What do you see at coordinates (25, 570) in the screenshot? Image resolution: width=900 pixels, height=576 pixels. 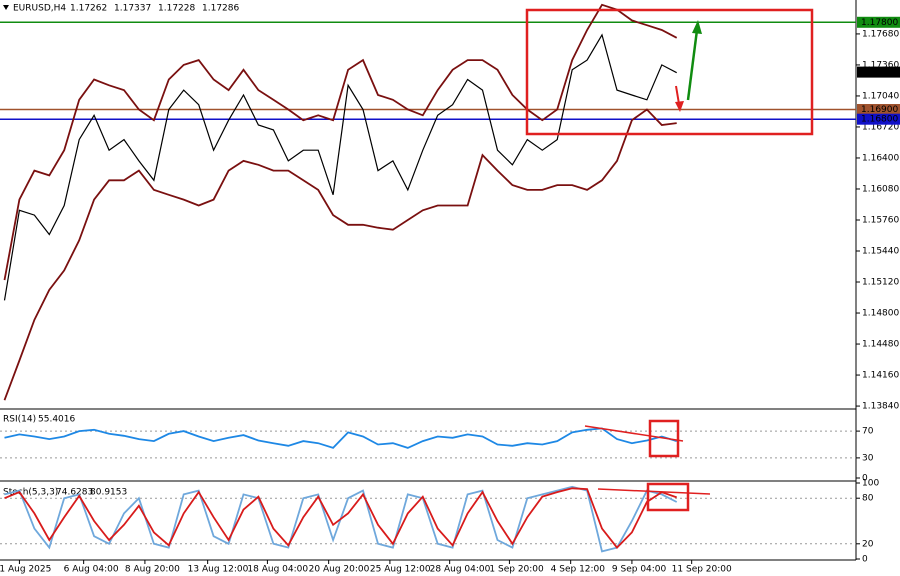 I see `x-tick-label: 1 Aug 2025` at bounding box center [25, 570].